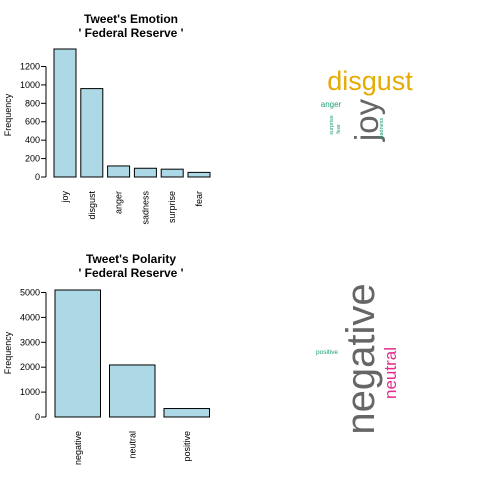 The height and width of the screenshot is (480, 480). I want to click on word-joy: joy, so click(366, 120).